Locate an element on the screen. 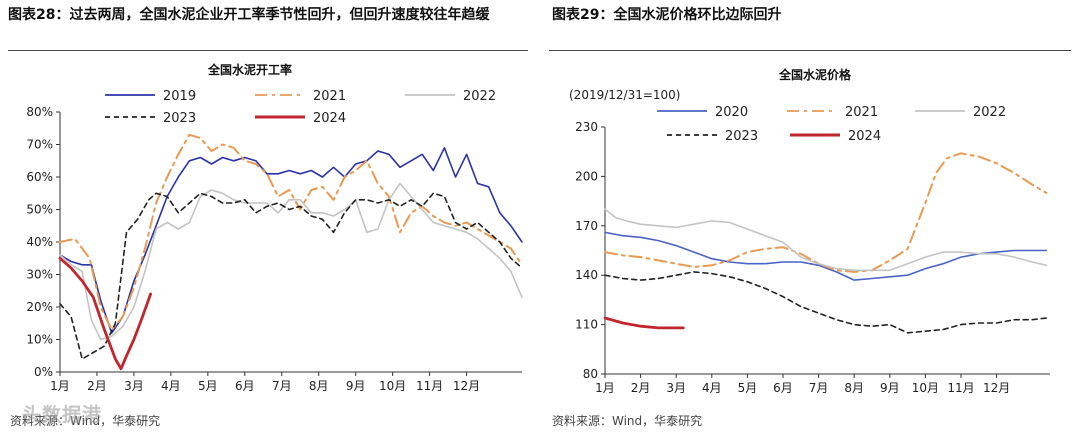  y-tick-label: 170 is located at coordinates (586, 226).